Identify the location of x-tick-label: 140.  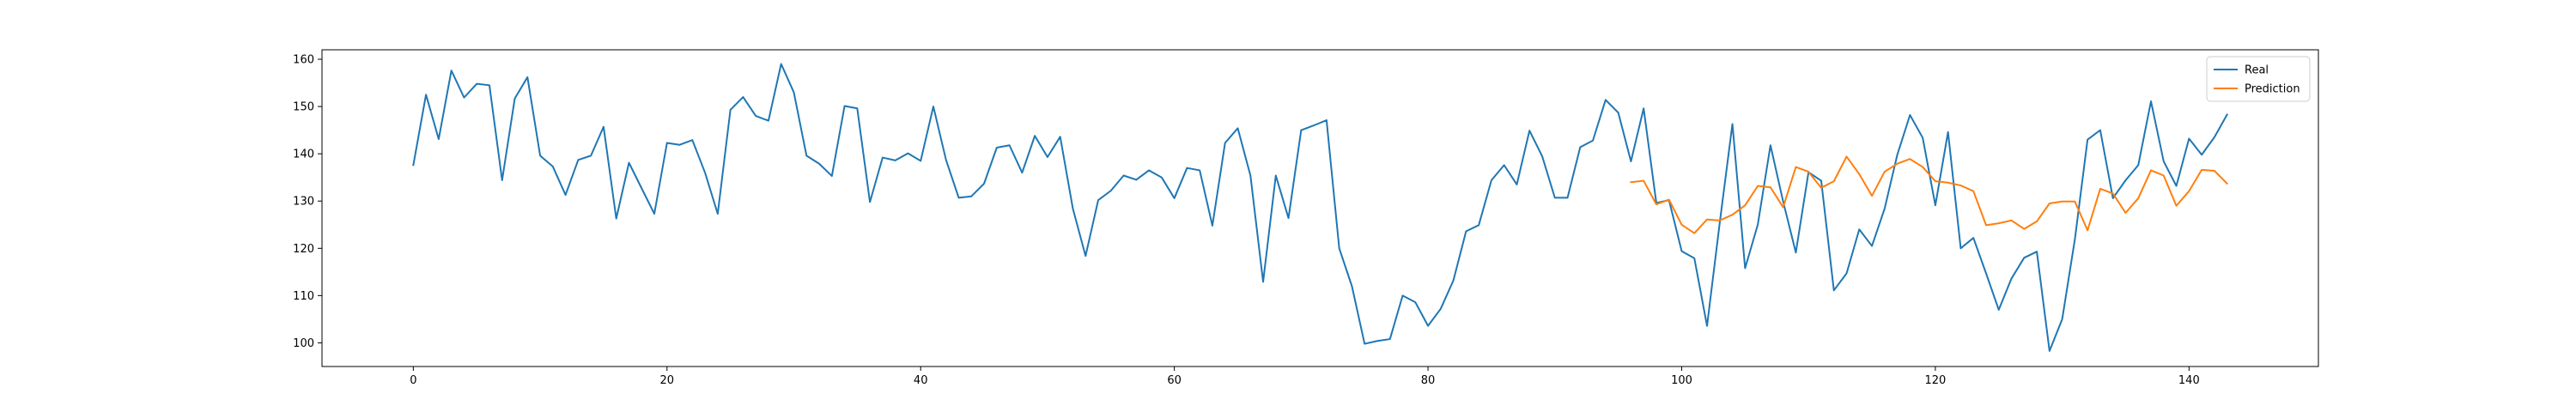
(2189, 380).